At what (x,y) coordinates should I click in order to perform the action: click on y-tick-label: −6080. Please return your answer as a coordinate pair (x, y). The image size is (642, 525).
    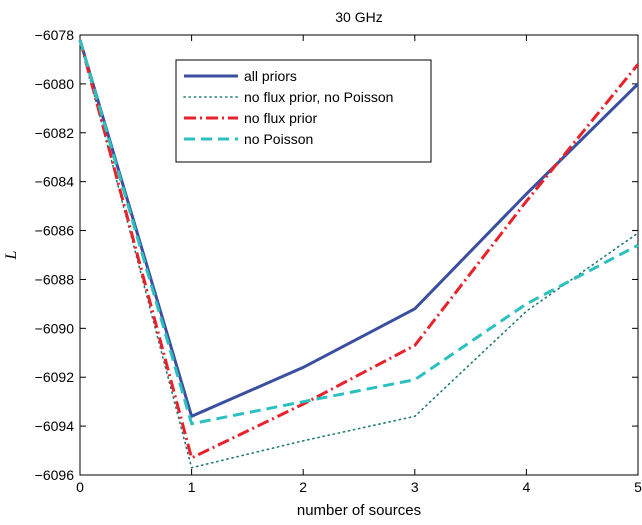
    Looking at the image, I should click on (55, 84).